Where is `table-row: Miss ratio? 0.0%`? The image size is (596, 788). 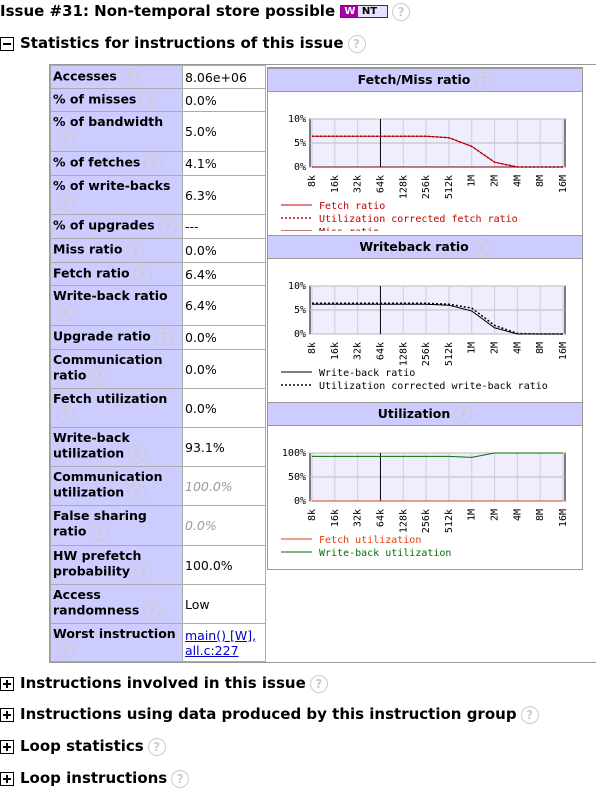 table-row: Miss ratio? 0.0% is located at coordinates (158, 250).